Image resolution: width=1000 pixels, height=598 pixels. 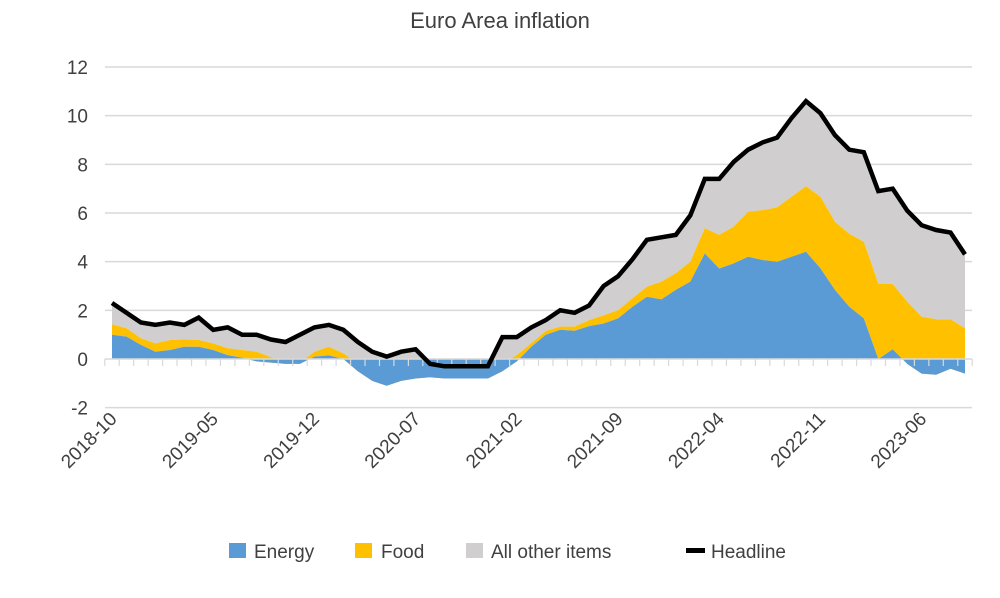 I want to click on y-tick-label: 10, so click(x=77, y=117).